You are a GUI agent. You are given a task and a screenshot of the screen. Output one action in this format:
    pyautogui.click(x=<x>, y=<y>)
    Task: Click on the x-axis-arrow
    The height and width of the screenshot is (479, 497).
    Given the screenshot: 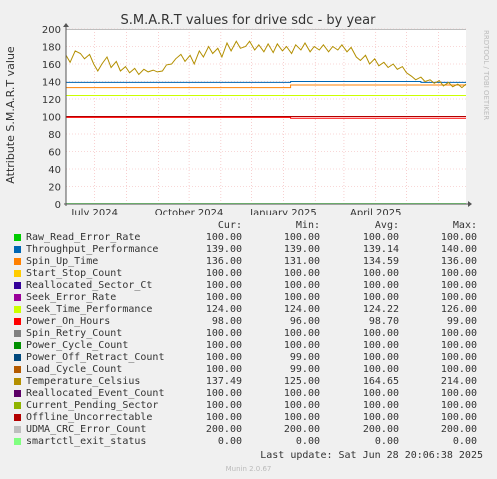 What is the action you would take?
    pyautogui.click(x=470, y=204)
    